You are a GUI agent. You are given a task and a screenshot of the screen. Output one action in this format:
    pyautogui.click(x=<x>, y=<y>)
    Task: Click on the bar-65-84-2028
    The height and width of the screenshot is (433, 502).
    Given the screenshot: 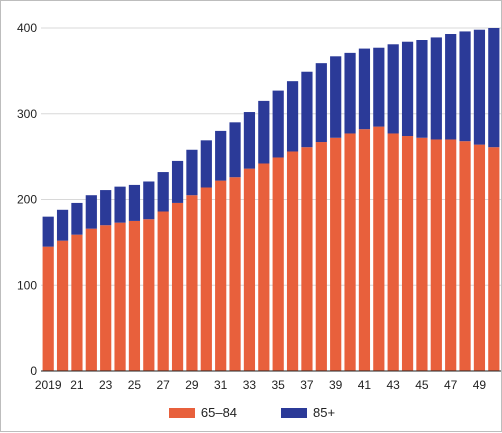 What is the action you would take?
    pyautogui.click(x=177, y=286)
    